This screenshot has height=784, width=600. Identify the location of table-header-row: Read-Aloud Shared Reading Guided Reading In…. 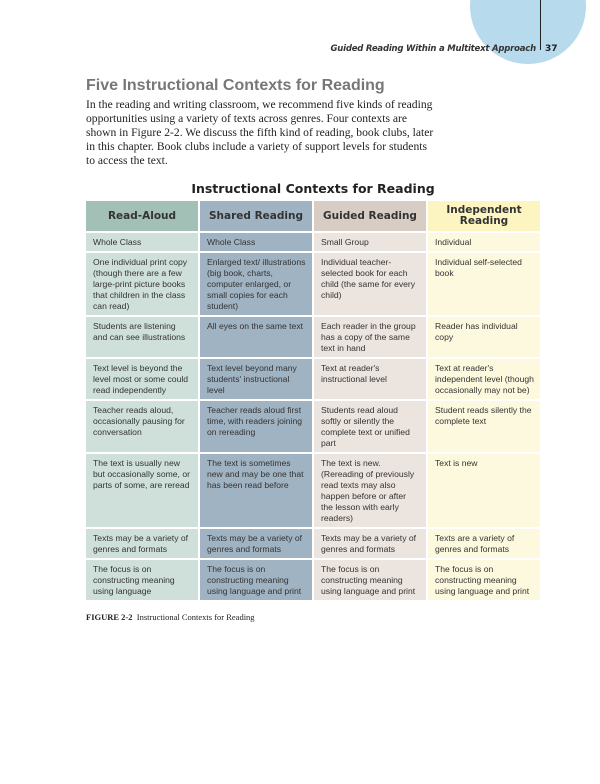
(313, 216).